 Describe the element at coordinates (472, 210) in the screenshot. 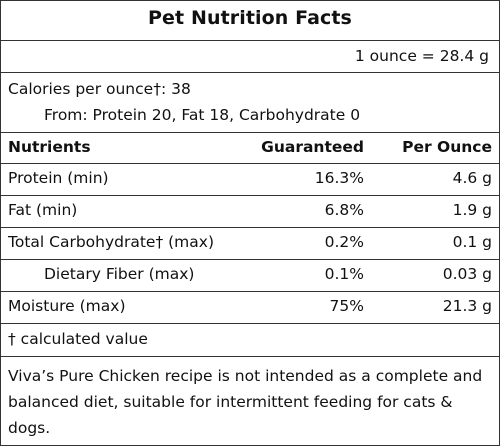

I see `nutrient-per-ounce: 1.9 g` at that location.